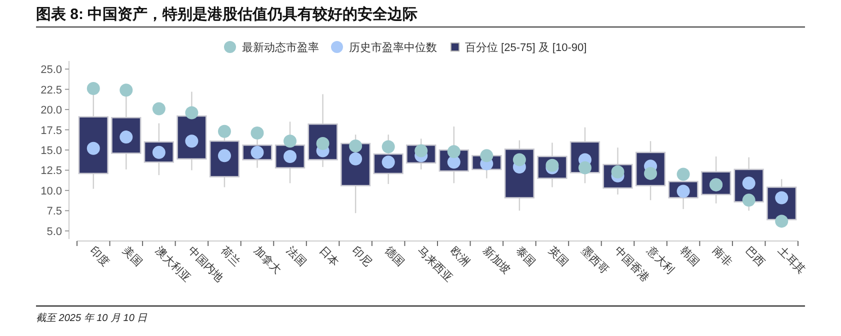  Describe the element at coordinates (558, 256) in the screenshot. I see `x-tick-label: 英国` at that location.